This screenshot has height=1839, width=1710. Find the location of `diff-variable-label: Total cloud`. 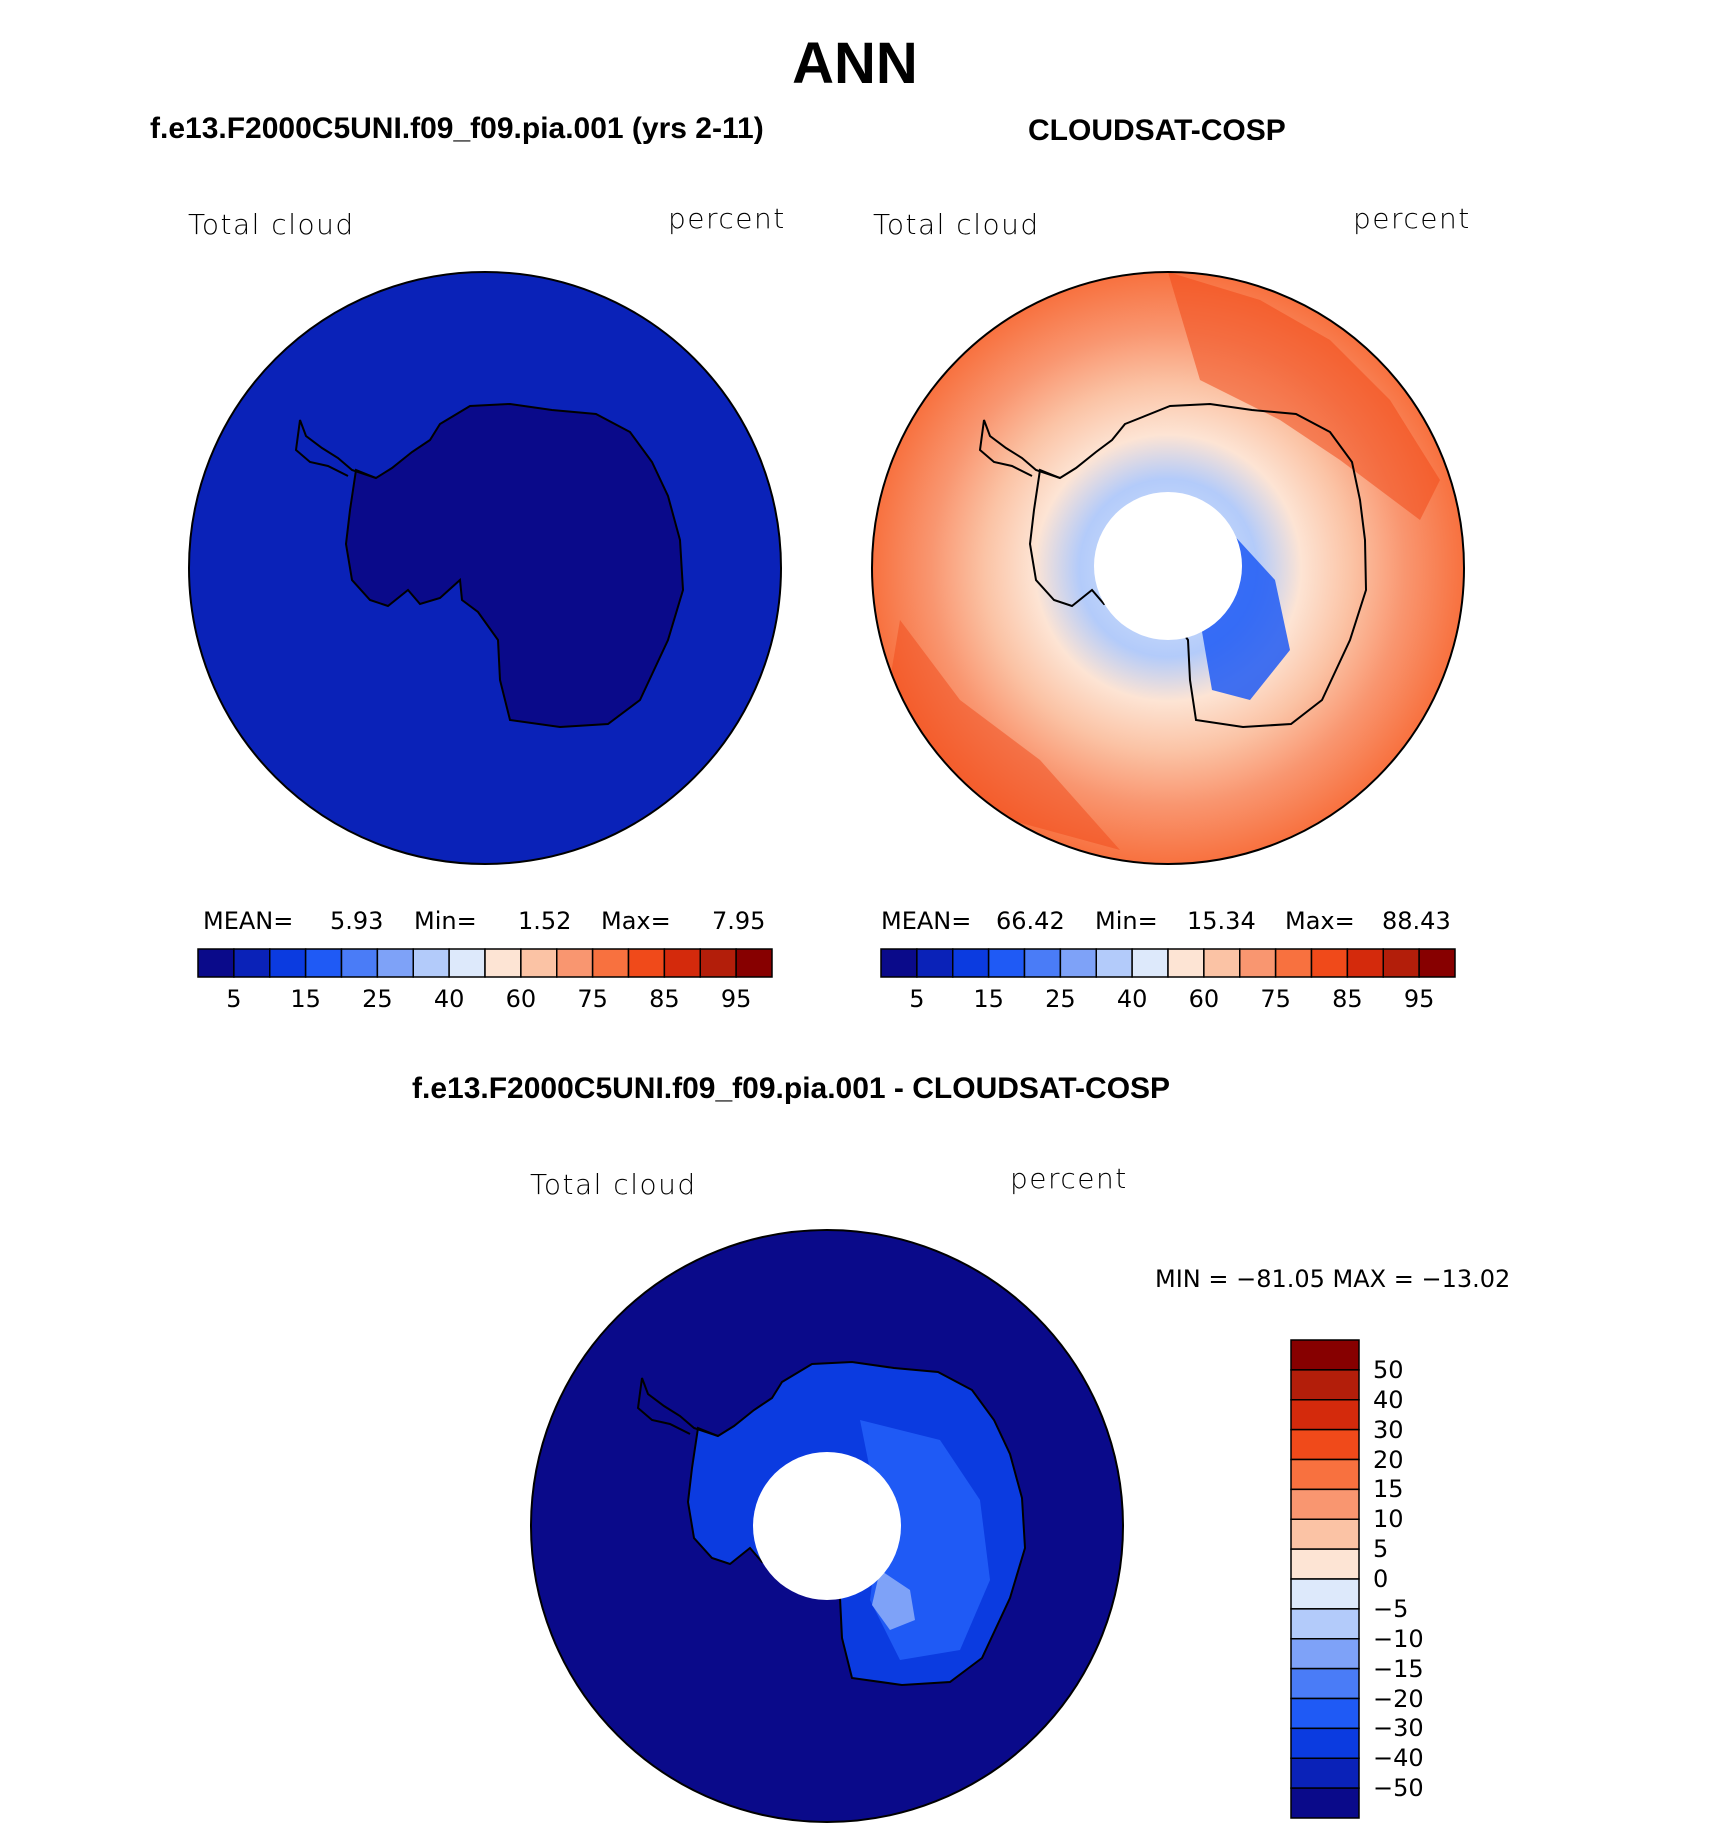

diff-variable-label: Total cloud is located at coordinates (613, 1184).